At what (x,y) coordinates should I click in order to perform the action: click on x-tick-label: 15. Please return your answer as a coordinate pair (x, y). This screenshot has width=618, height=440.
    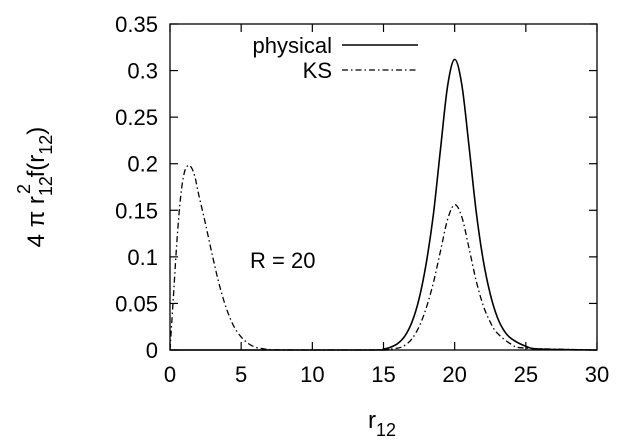
    Looking at the image, I should click on (383, 374).